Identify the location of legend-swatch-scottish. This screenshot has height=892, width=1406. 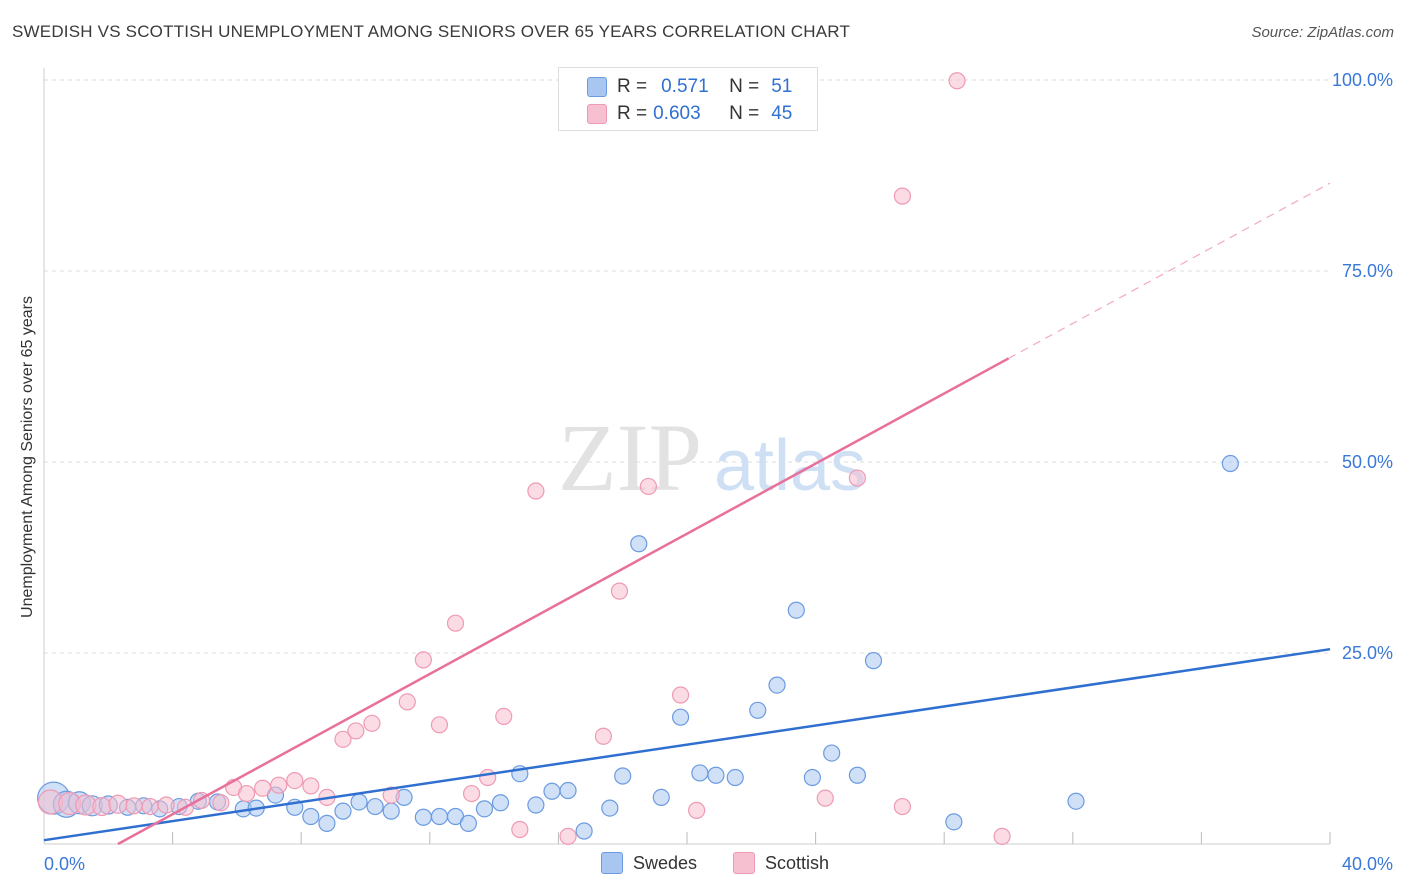
(597, 114).